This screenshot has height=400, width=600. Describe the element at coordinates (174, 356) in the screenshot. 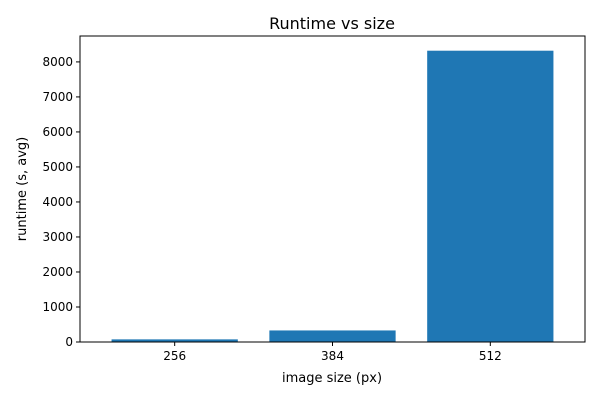

I see `x-tick-label: 256` at that location.